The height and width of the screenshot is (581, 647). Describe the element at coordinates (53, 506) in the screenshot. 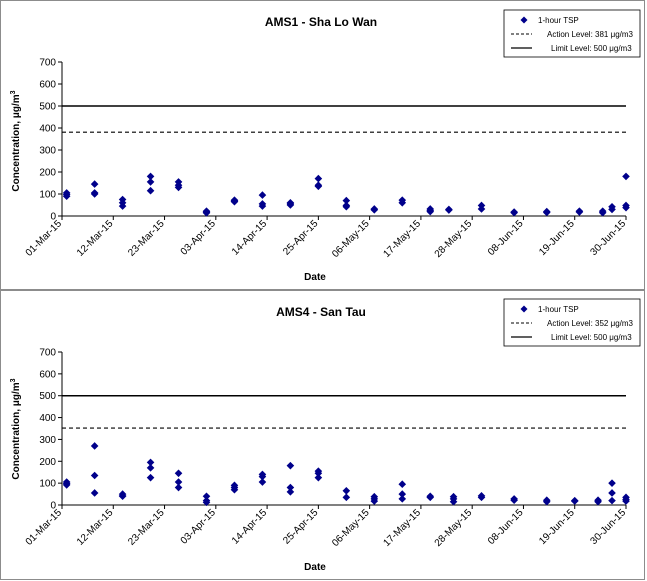

I see `y-tick-label: 0` at that location.